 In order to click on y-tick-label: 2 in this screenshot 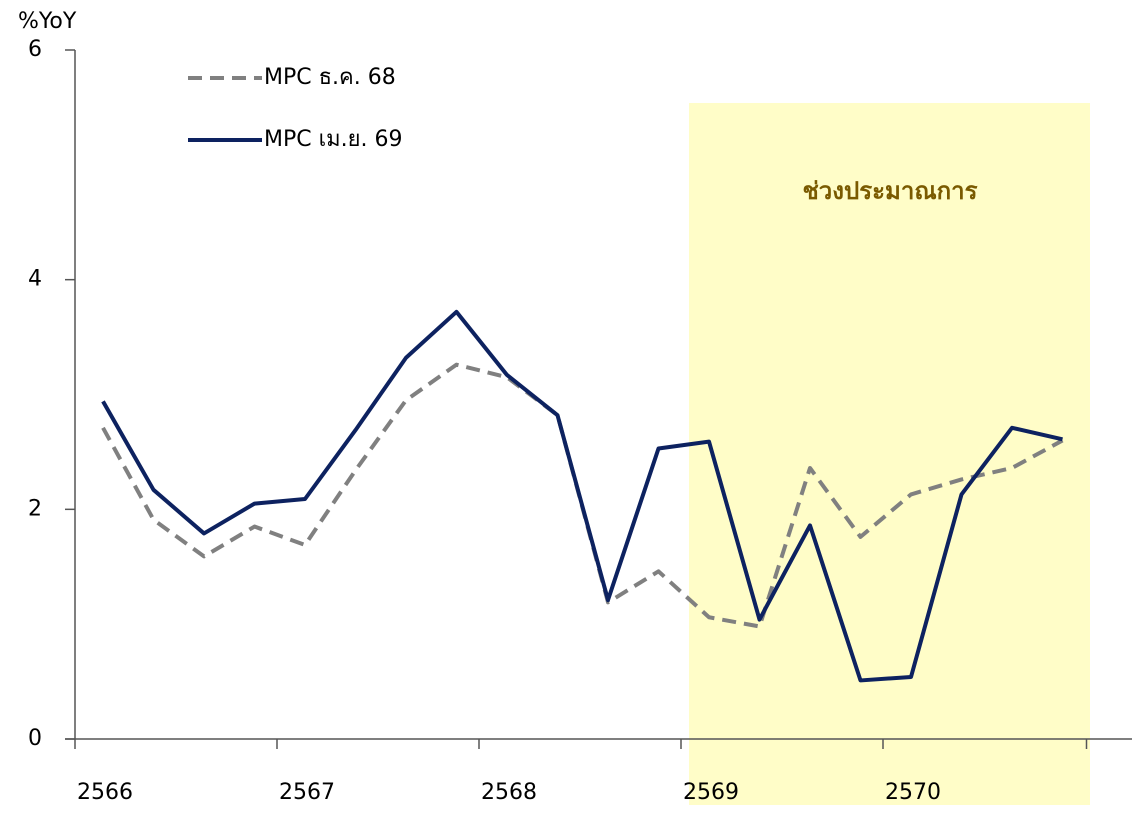, I will do `click(35, 508)`.